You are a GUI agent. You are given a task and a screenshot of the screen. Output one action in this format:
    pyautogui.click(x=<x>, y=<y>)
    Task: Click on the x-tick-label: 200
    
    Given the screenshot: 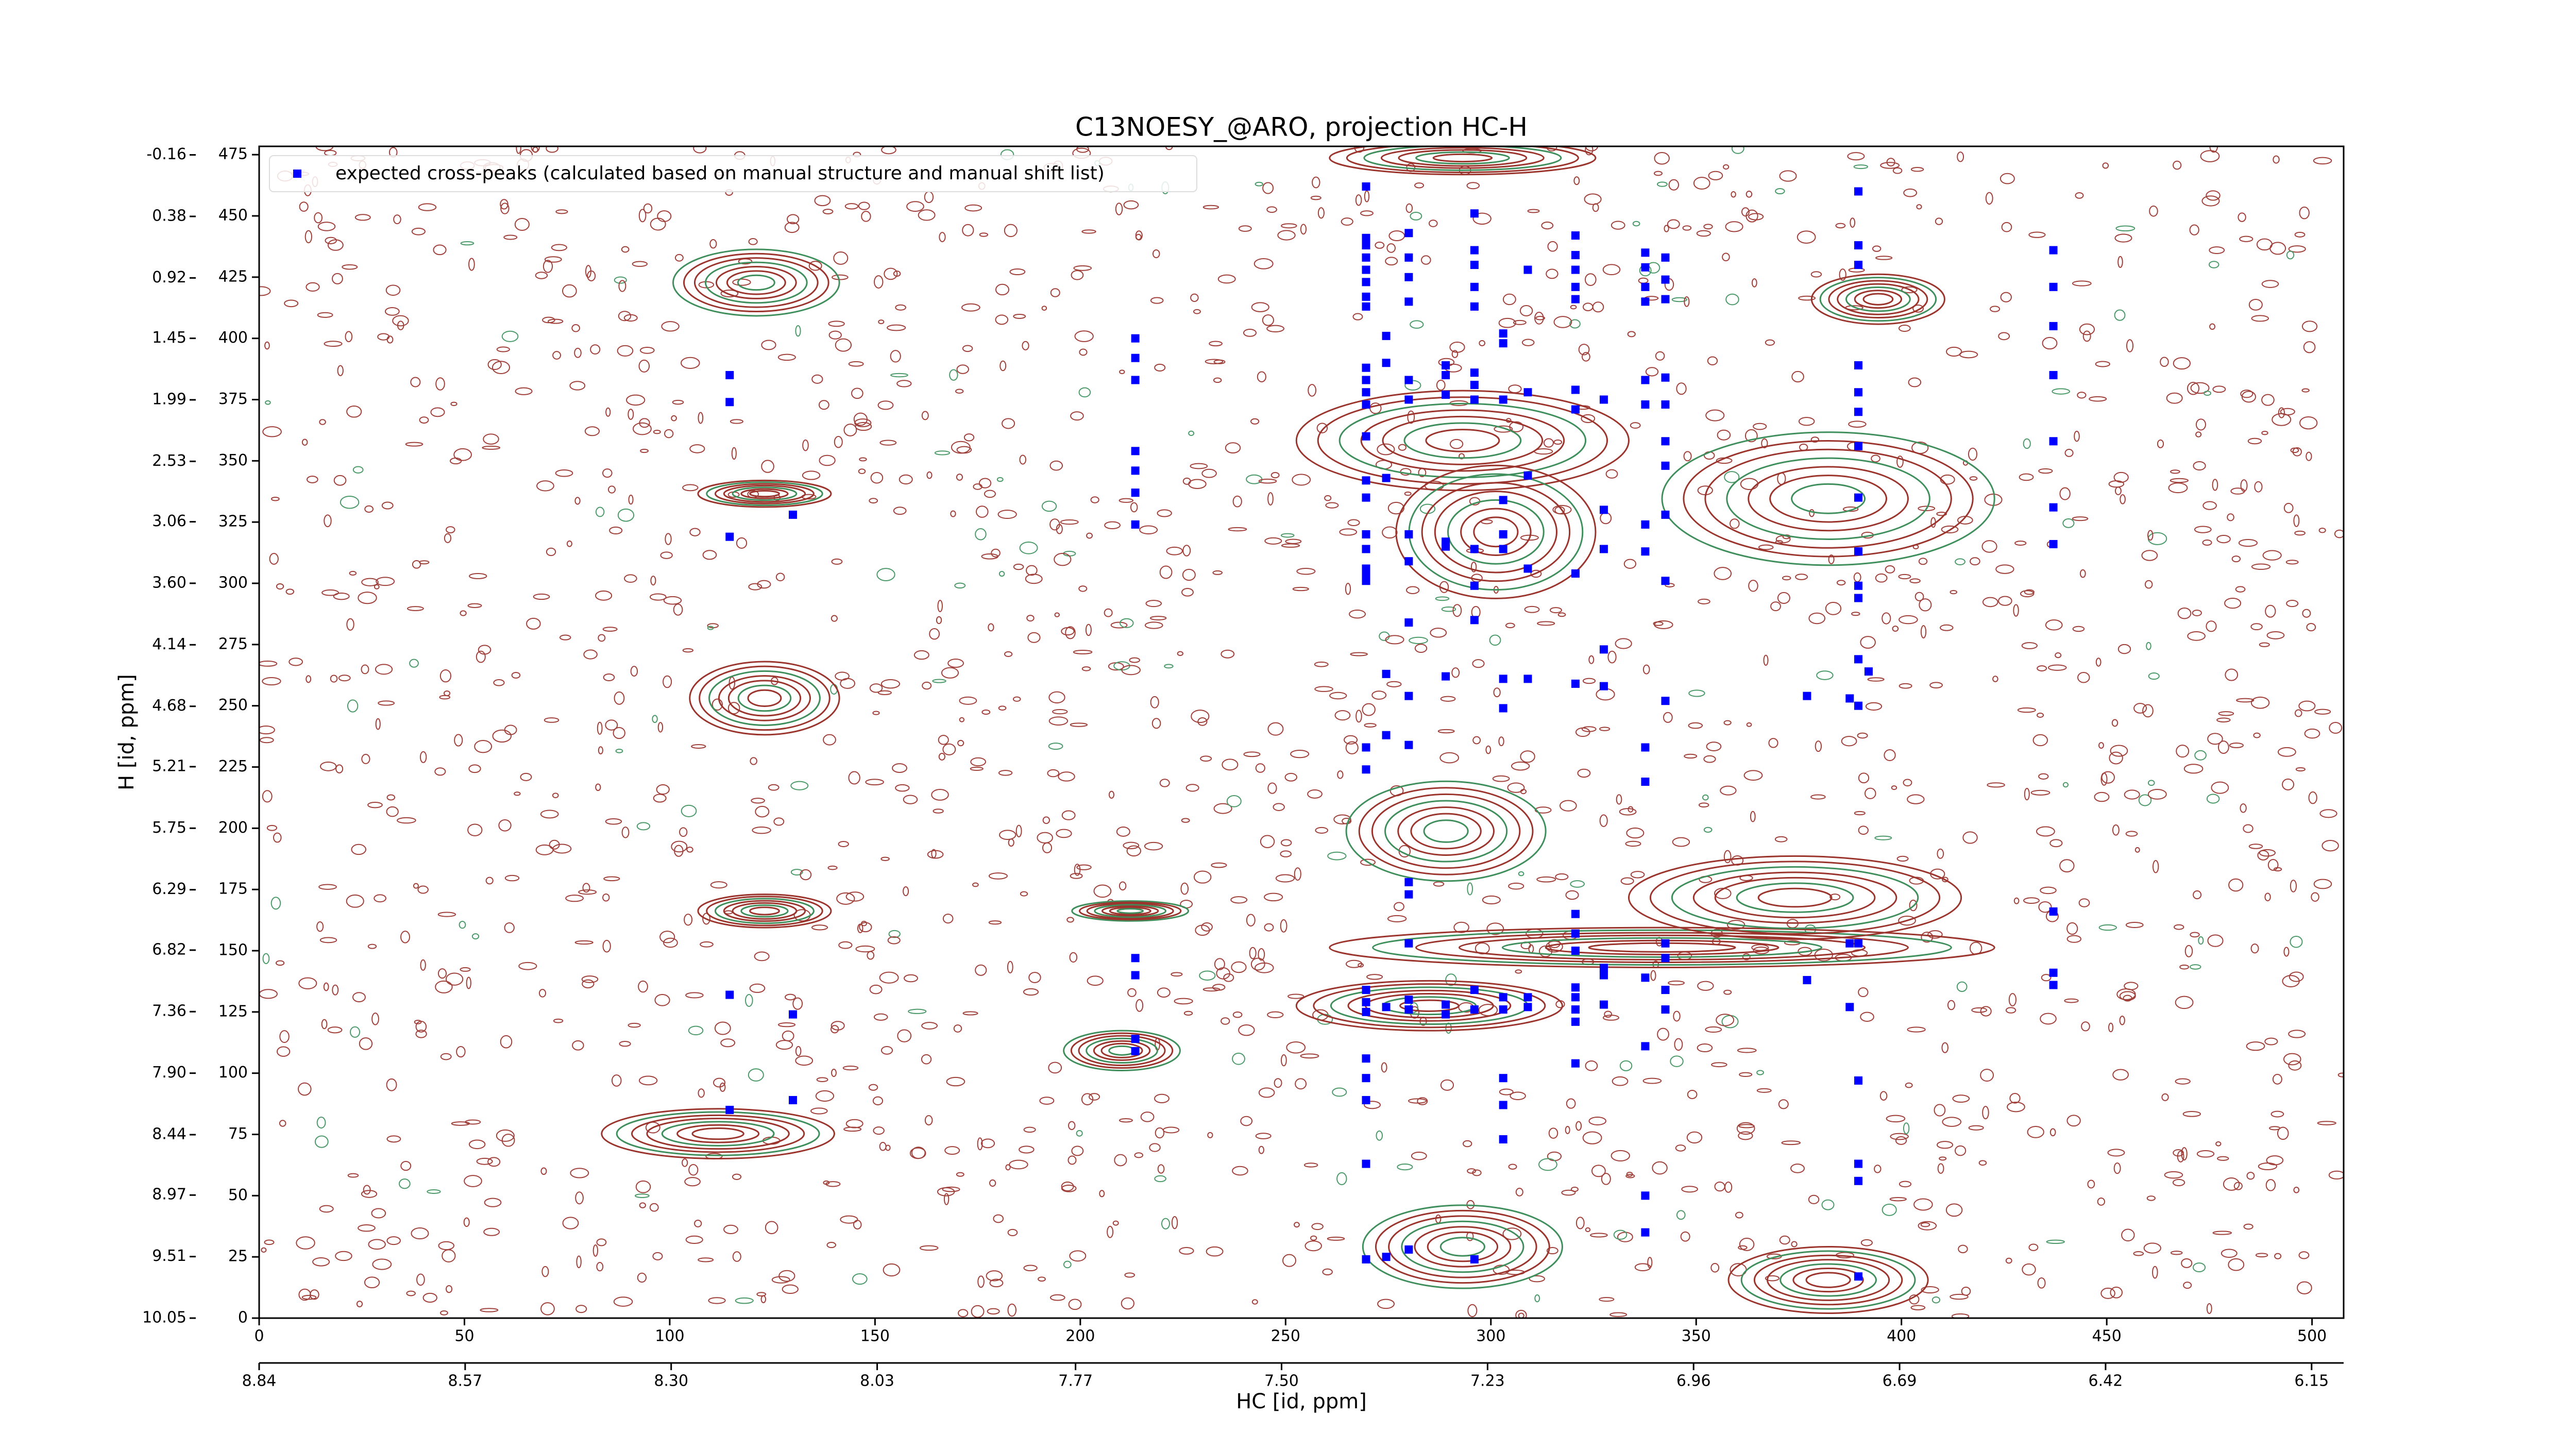 What is the action you would take?
    pyautogui.click(x=1080, y=1336)
    